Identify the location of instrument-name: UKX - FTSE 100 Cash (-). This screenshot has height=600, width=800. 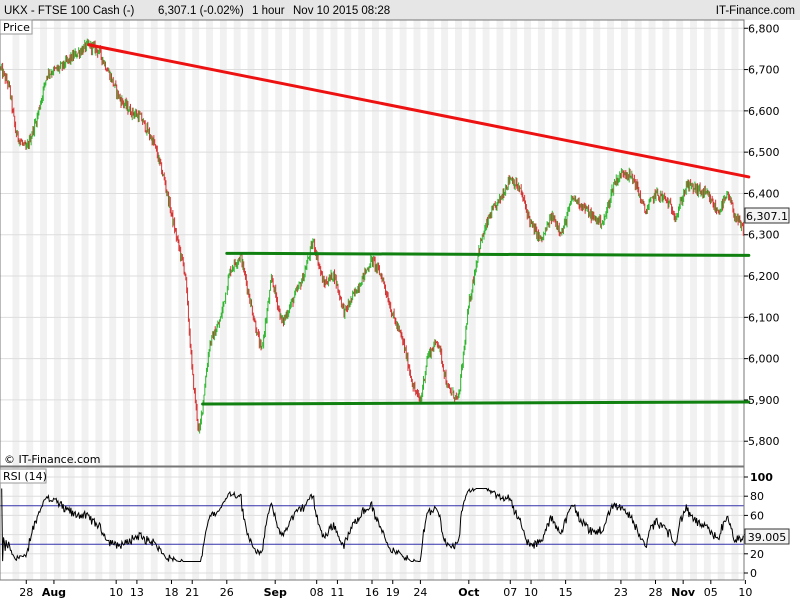
(69, 11).